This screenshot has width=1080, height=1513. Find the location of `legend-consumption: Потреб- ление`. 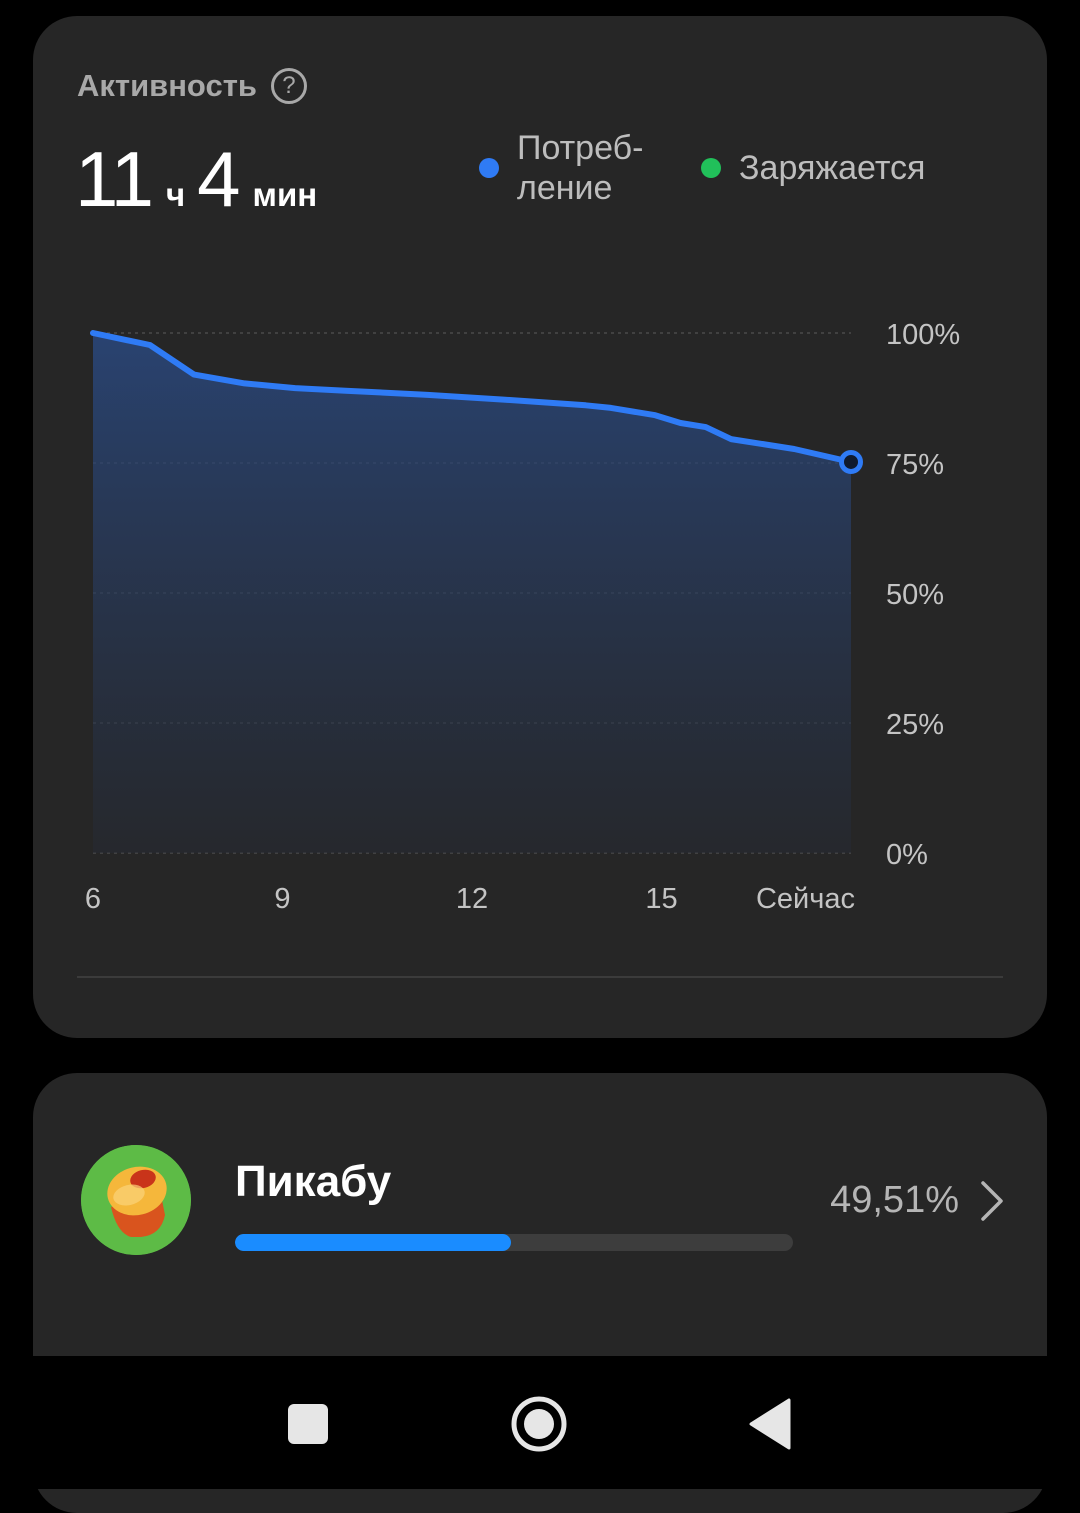

legend-consumption: Потреб- ление is located at coordinates (561, 168).